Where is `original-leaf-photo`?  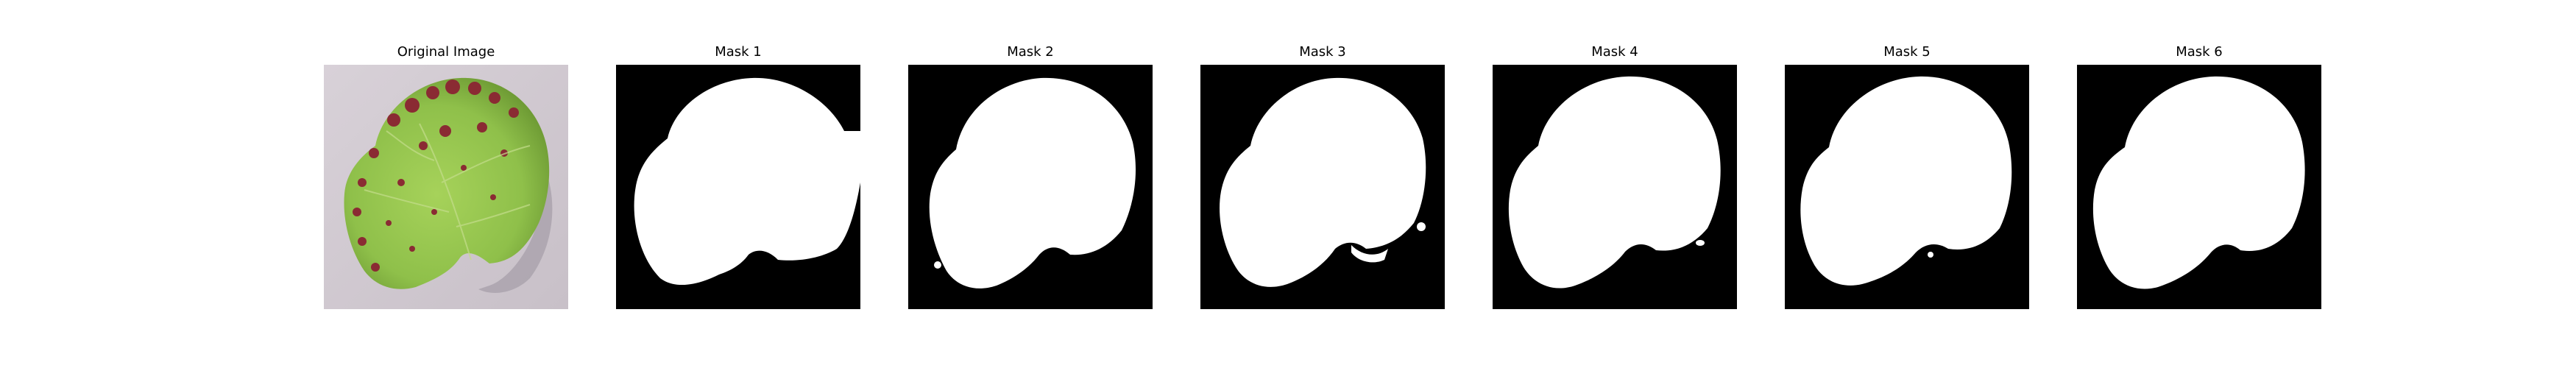 original-leaf-photo is located at coordinates (446, 187).